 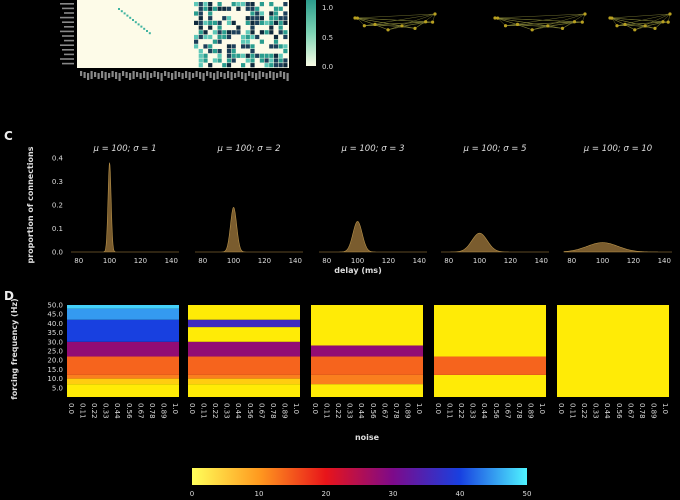 What do you see at coordinates (57, 229) in the screenshot?
I see `c-ytick-label: 0.1` at bounding box center [57, 229].